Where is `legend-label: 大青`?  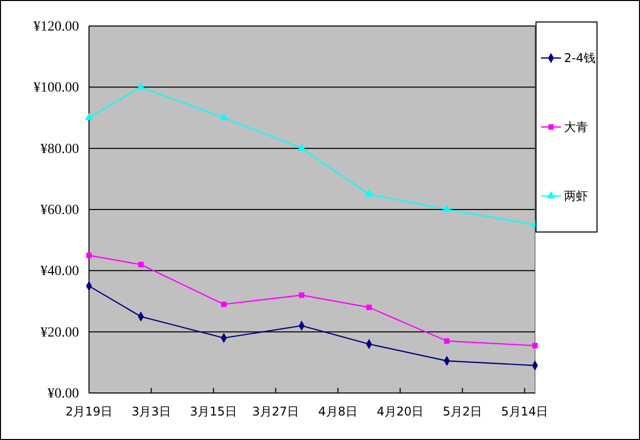
legend-label: 大青 is located at coordinates (576, 127).